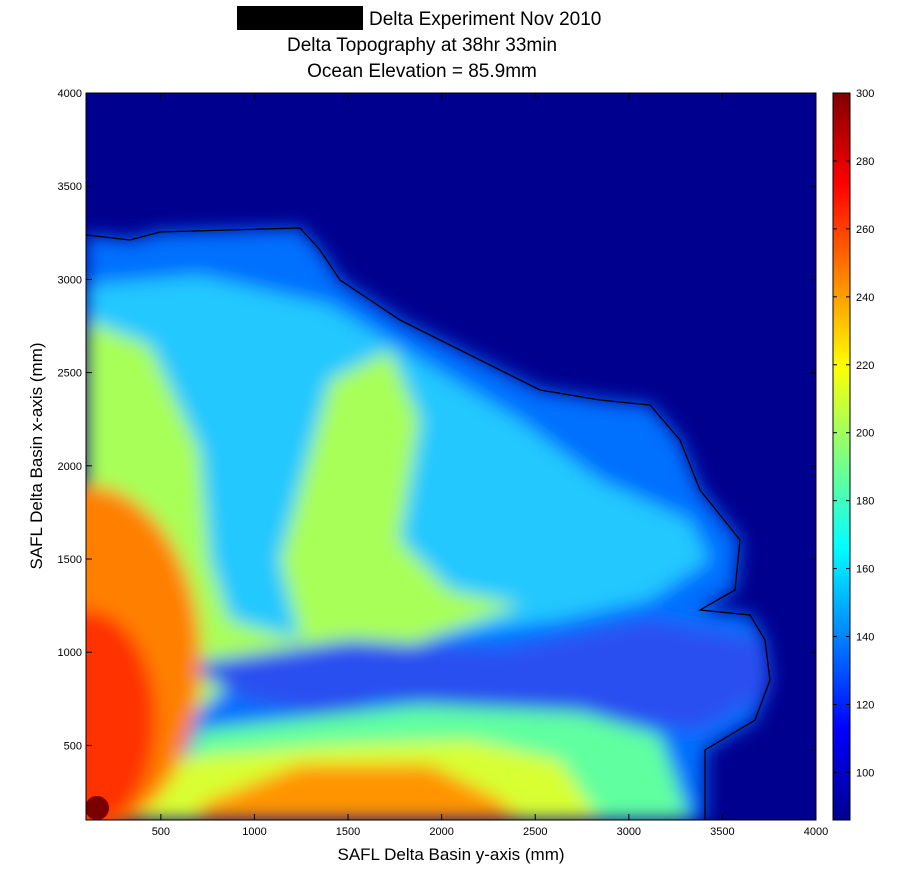  I want to click on colorbar-tick-label: 300, so click(865, 94).